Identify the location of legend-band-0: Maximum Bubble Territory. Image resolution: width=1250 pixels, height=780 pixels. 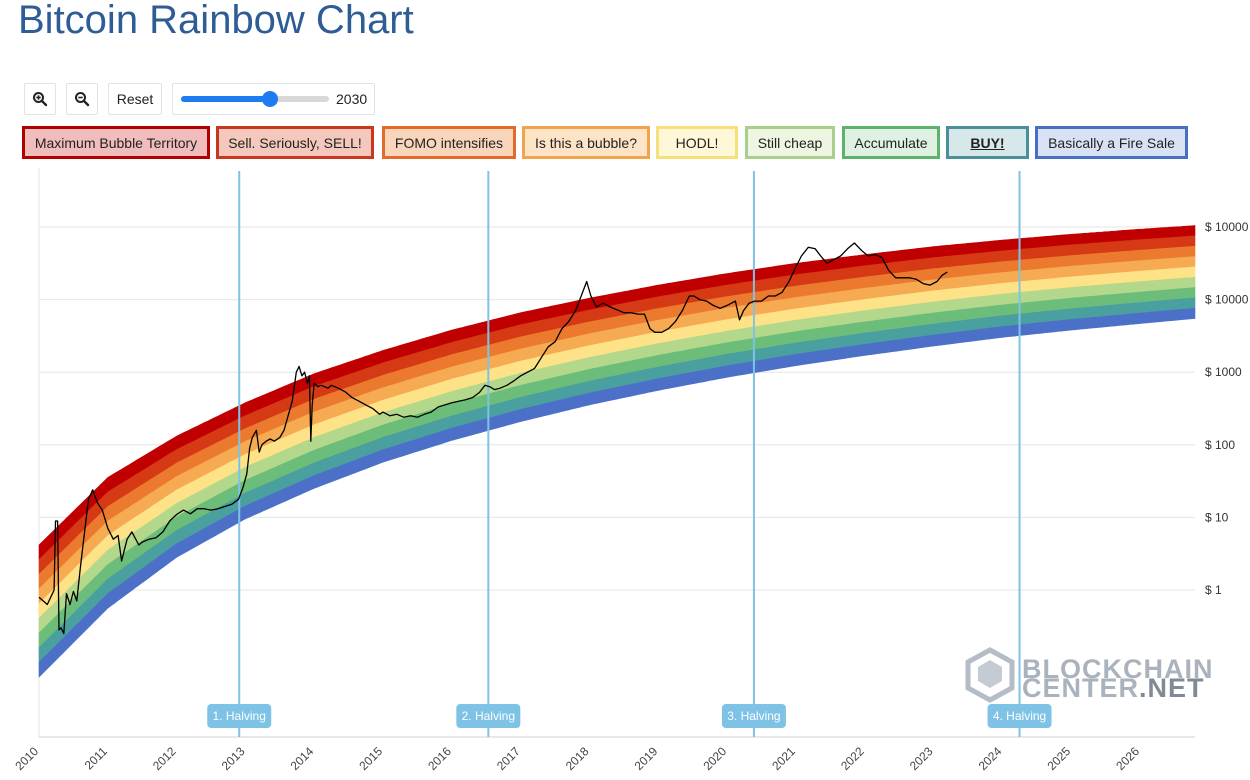
(116, 142).